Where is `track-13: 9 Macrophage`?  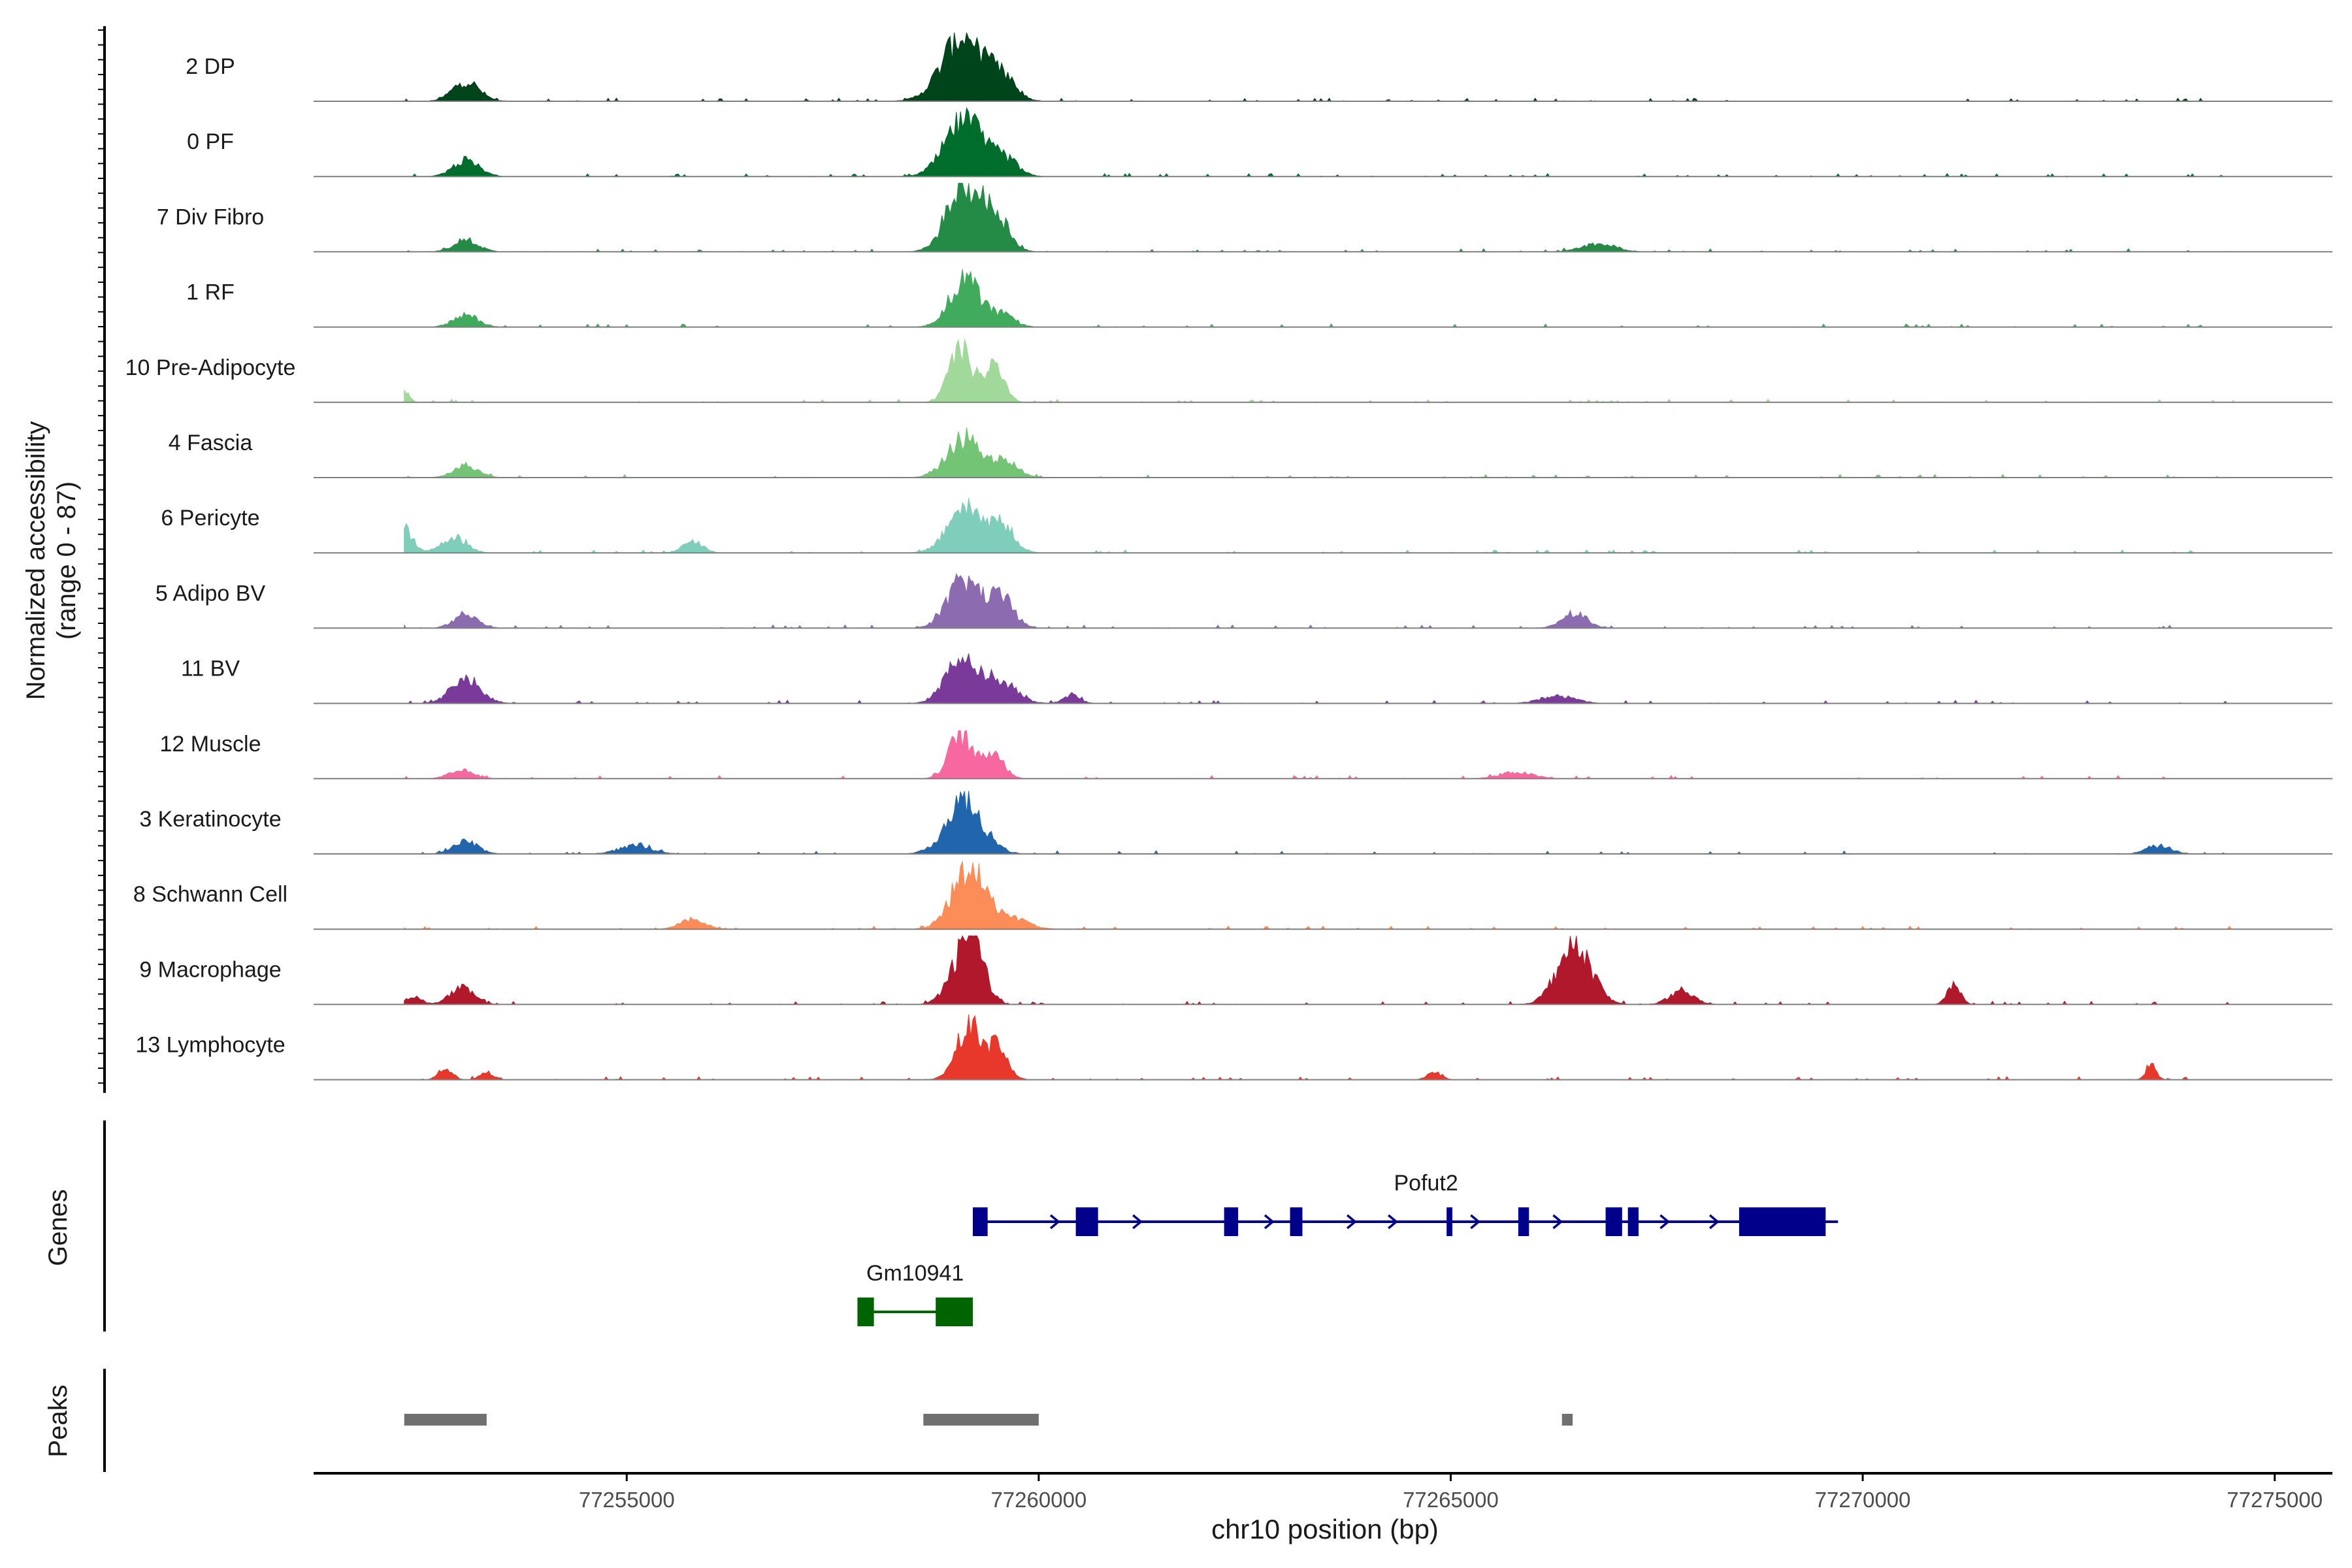 track-13: 9 Macrophage is located at coordinates (1235, 970).